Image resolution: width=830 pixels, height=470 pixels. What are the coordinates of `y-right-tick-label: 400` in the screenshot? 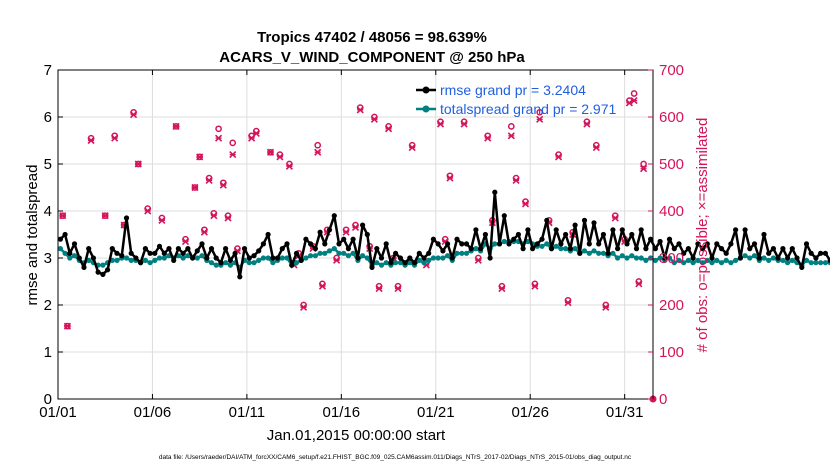 It's located at (671, 211).